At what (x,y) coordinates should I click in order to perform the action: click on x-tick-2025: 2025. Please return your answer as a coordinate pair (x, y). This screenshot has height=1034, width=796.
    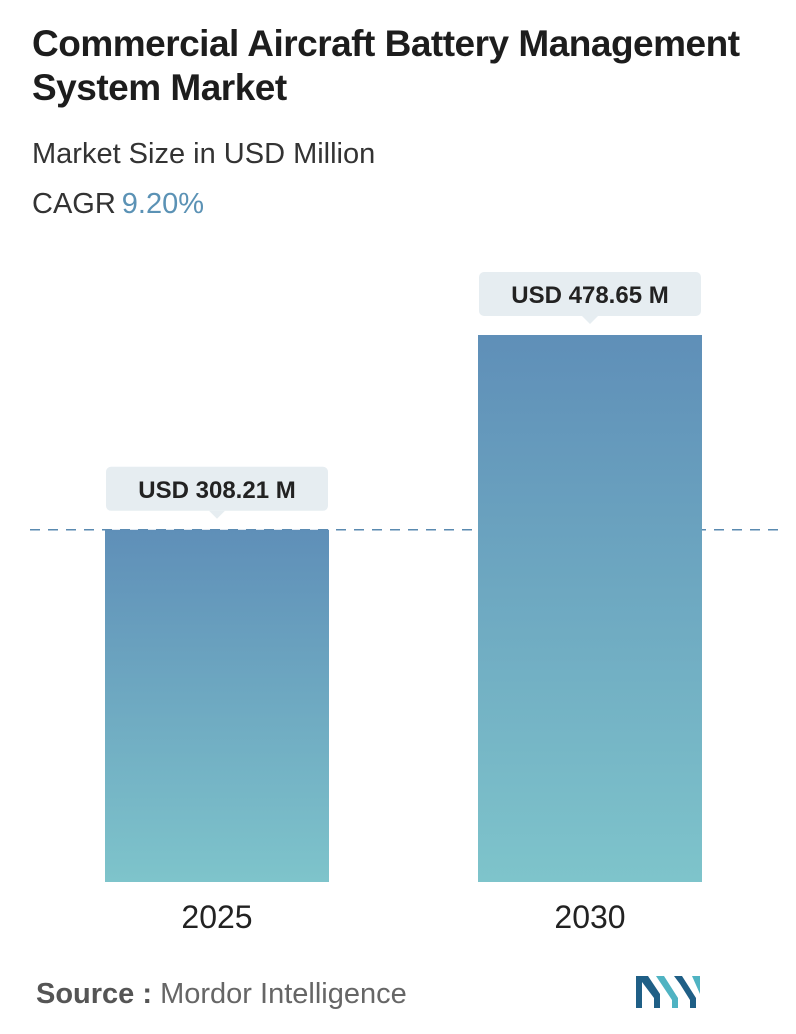
    Looking at the image, I should click on (216, 917).